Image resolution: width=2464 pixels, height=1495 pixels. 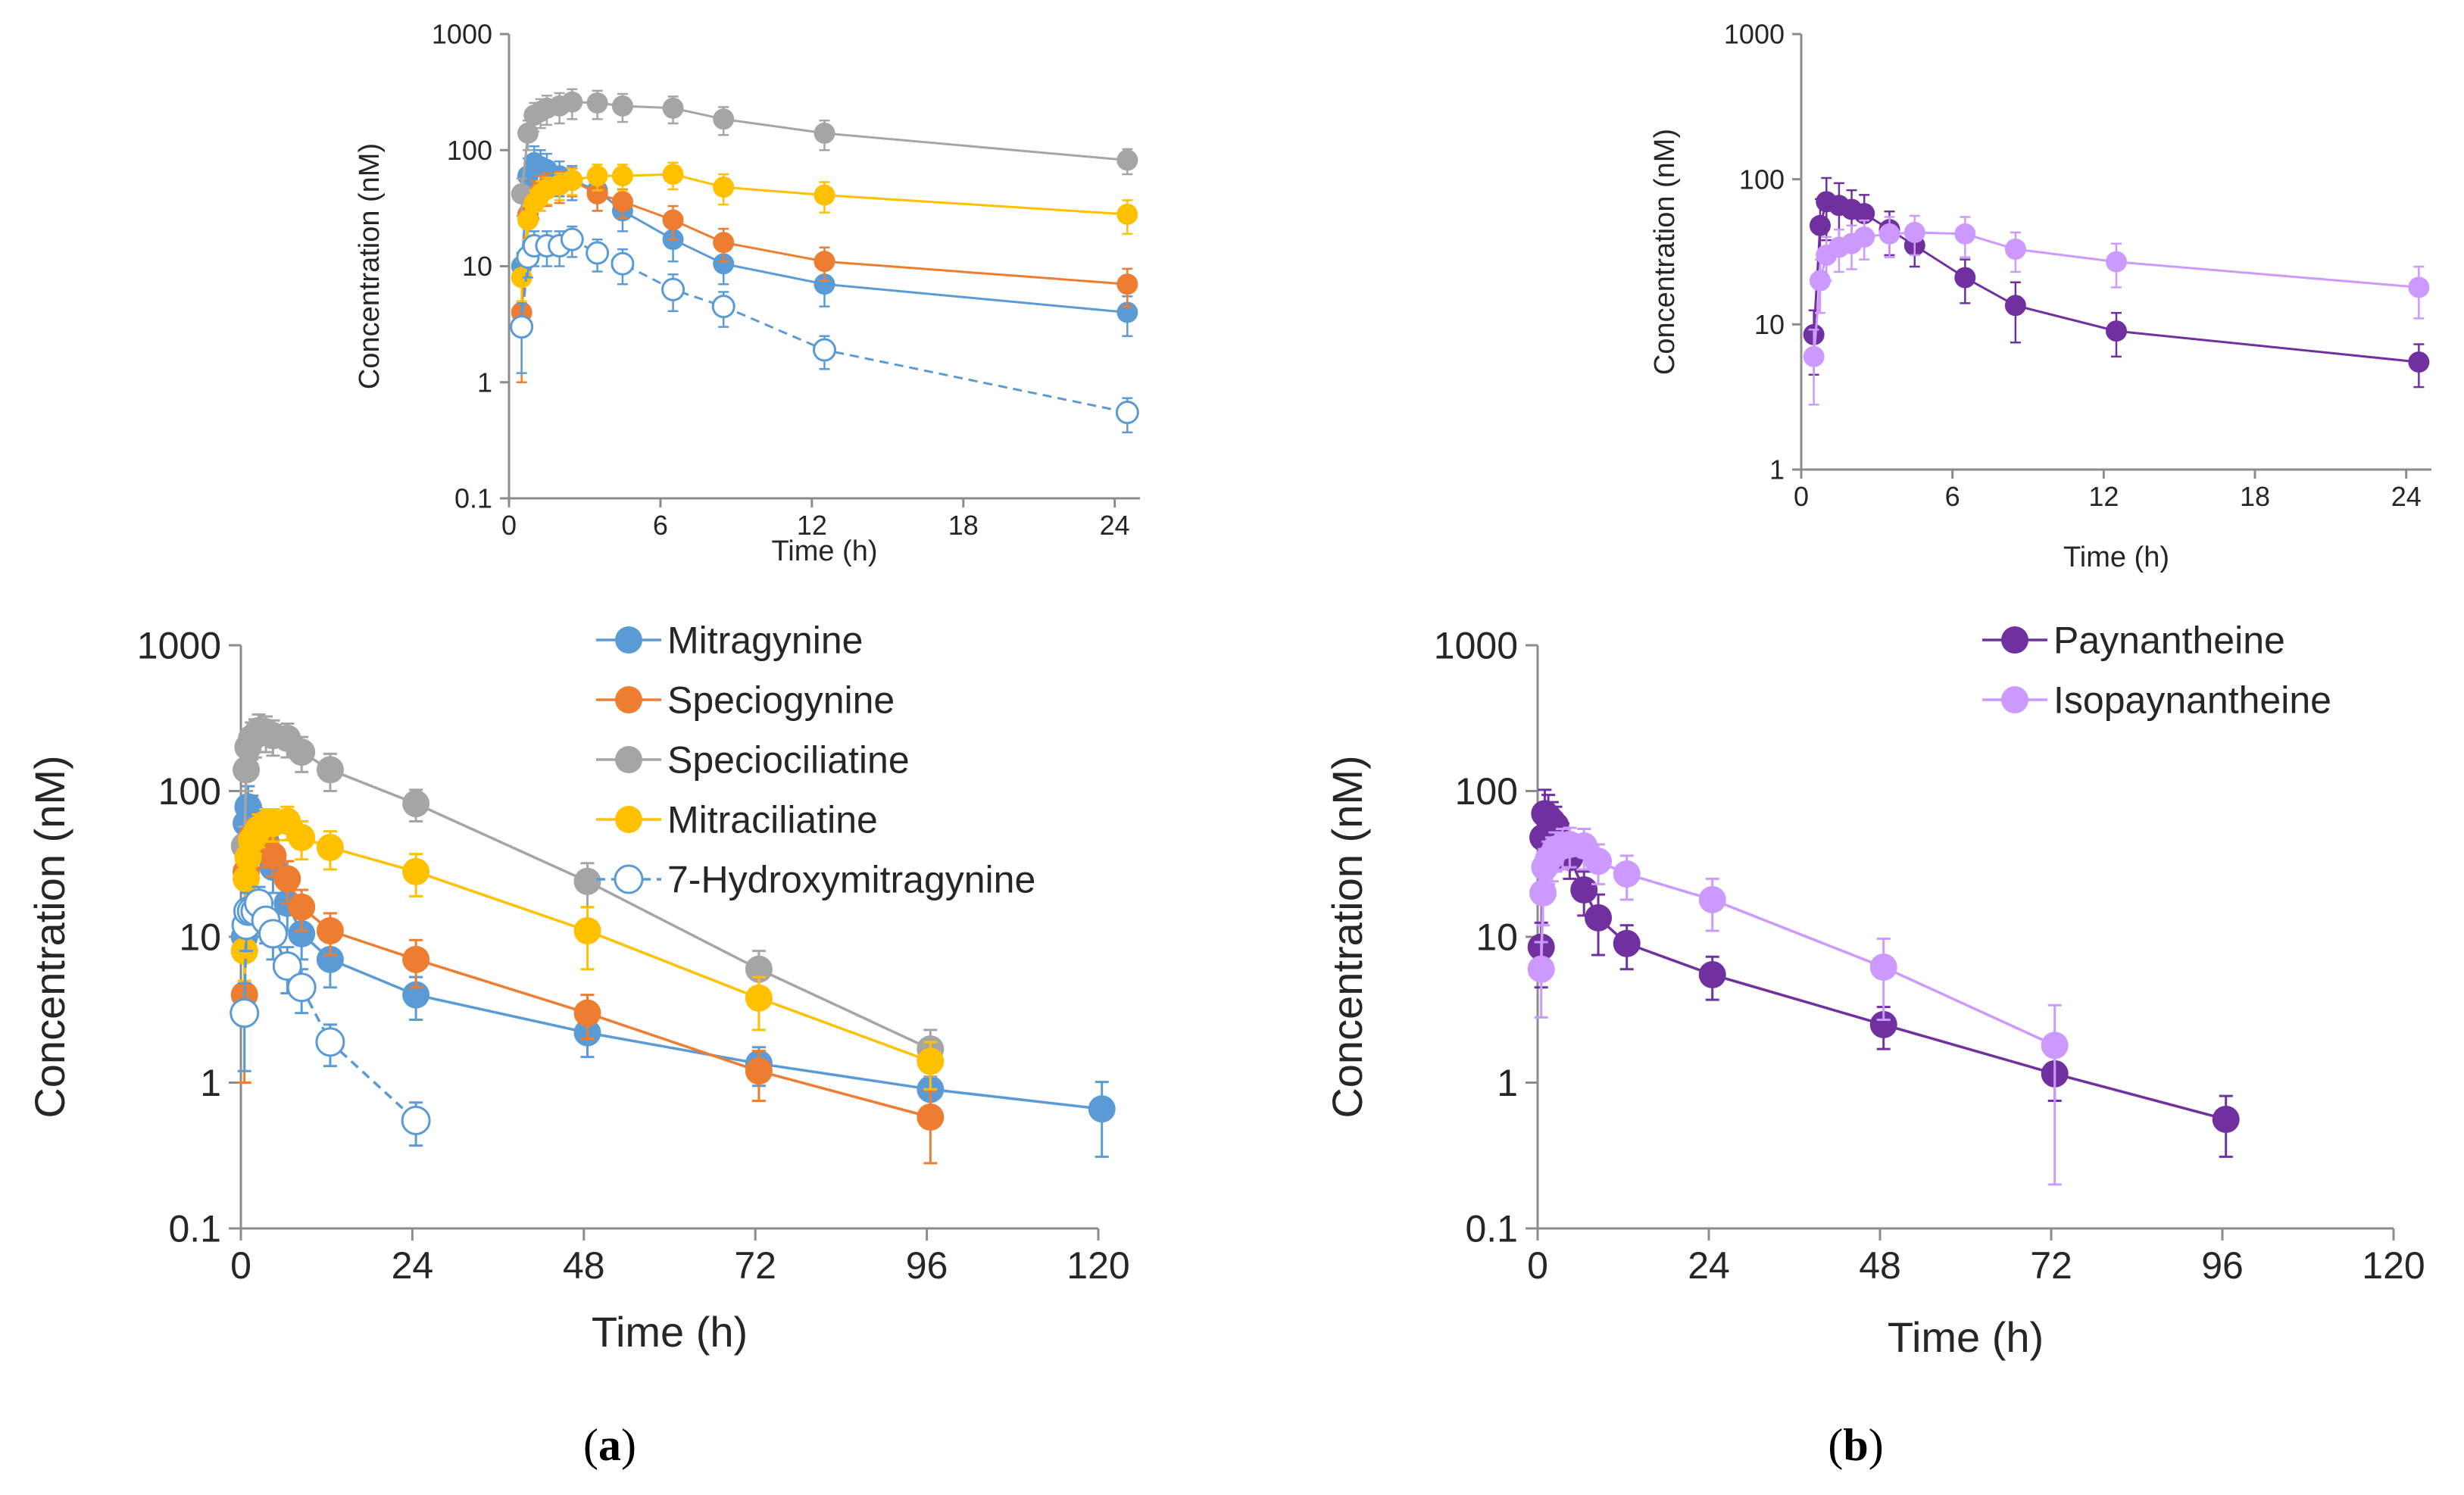 What do you see at coordinates (788, 761) in the screenshot?
I see `legend-label: Speciociliatine` at bounding box center [788, 761].